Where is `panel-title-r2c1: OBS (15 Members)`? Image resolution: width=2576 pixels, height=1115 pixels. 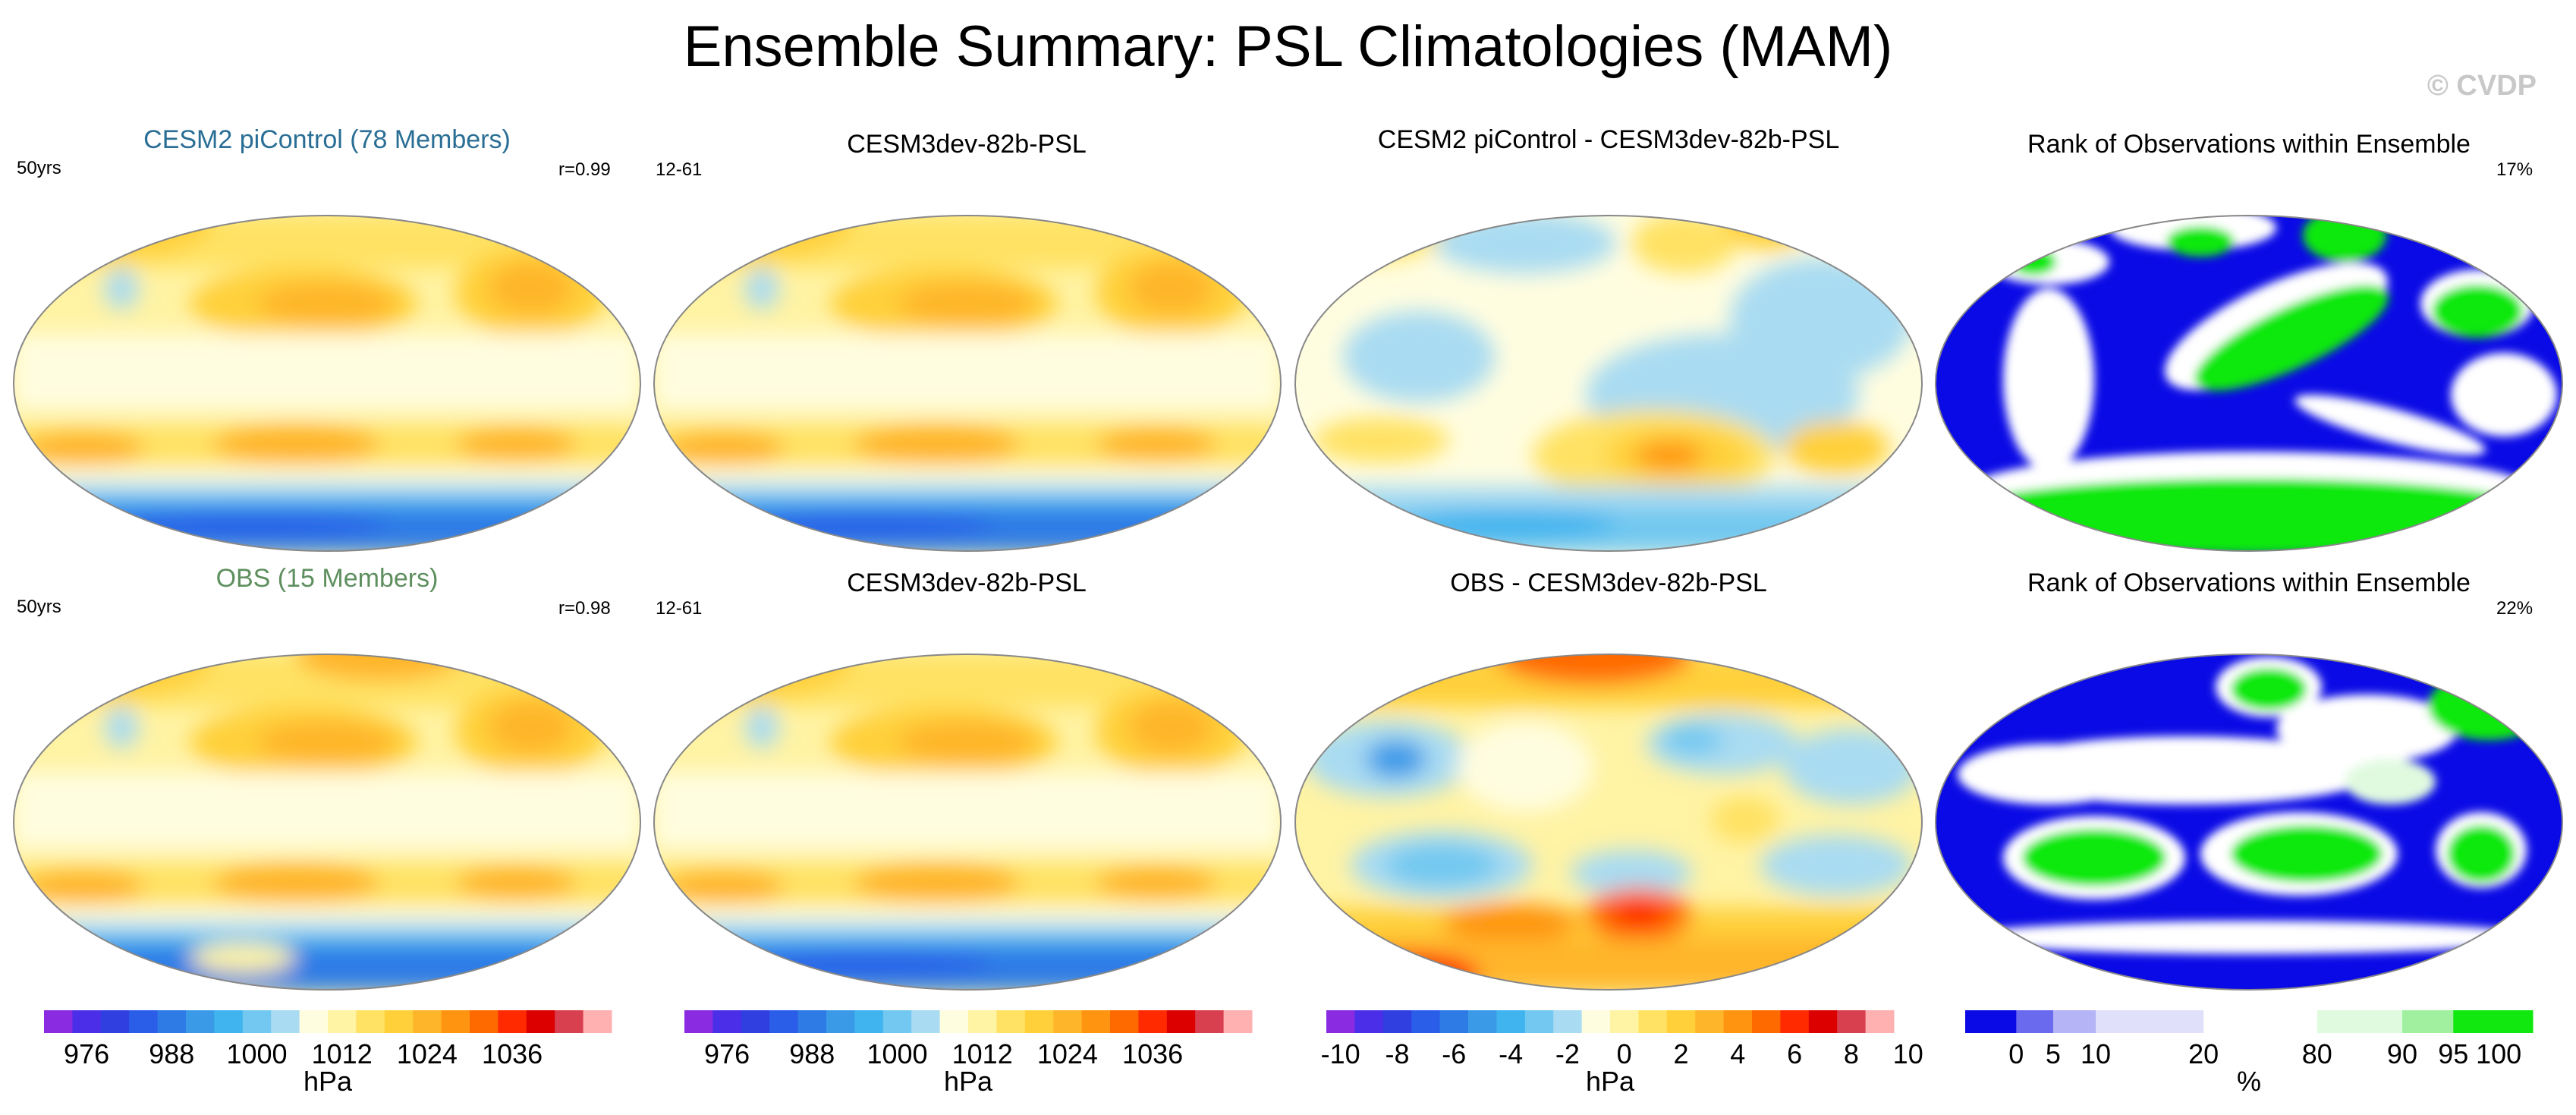
panel-title-r2c1: OBS (15 Members) is located at coordinates (327, 578).